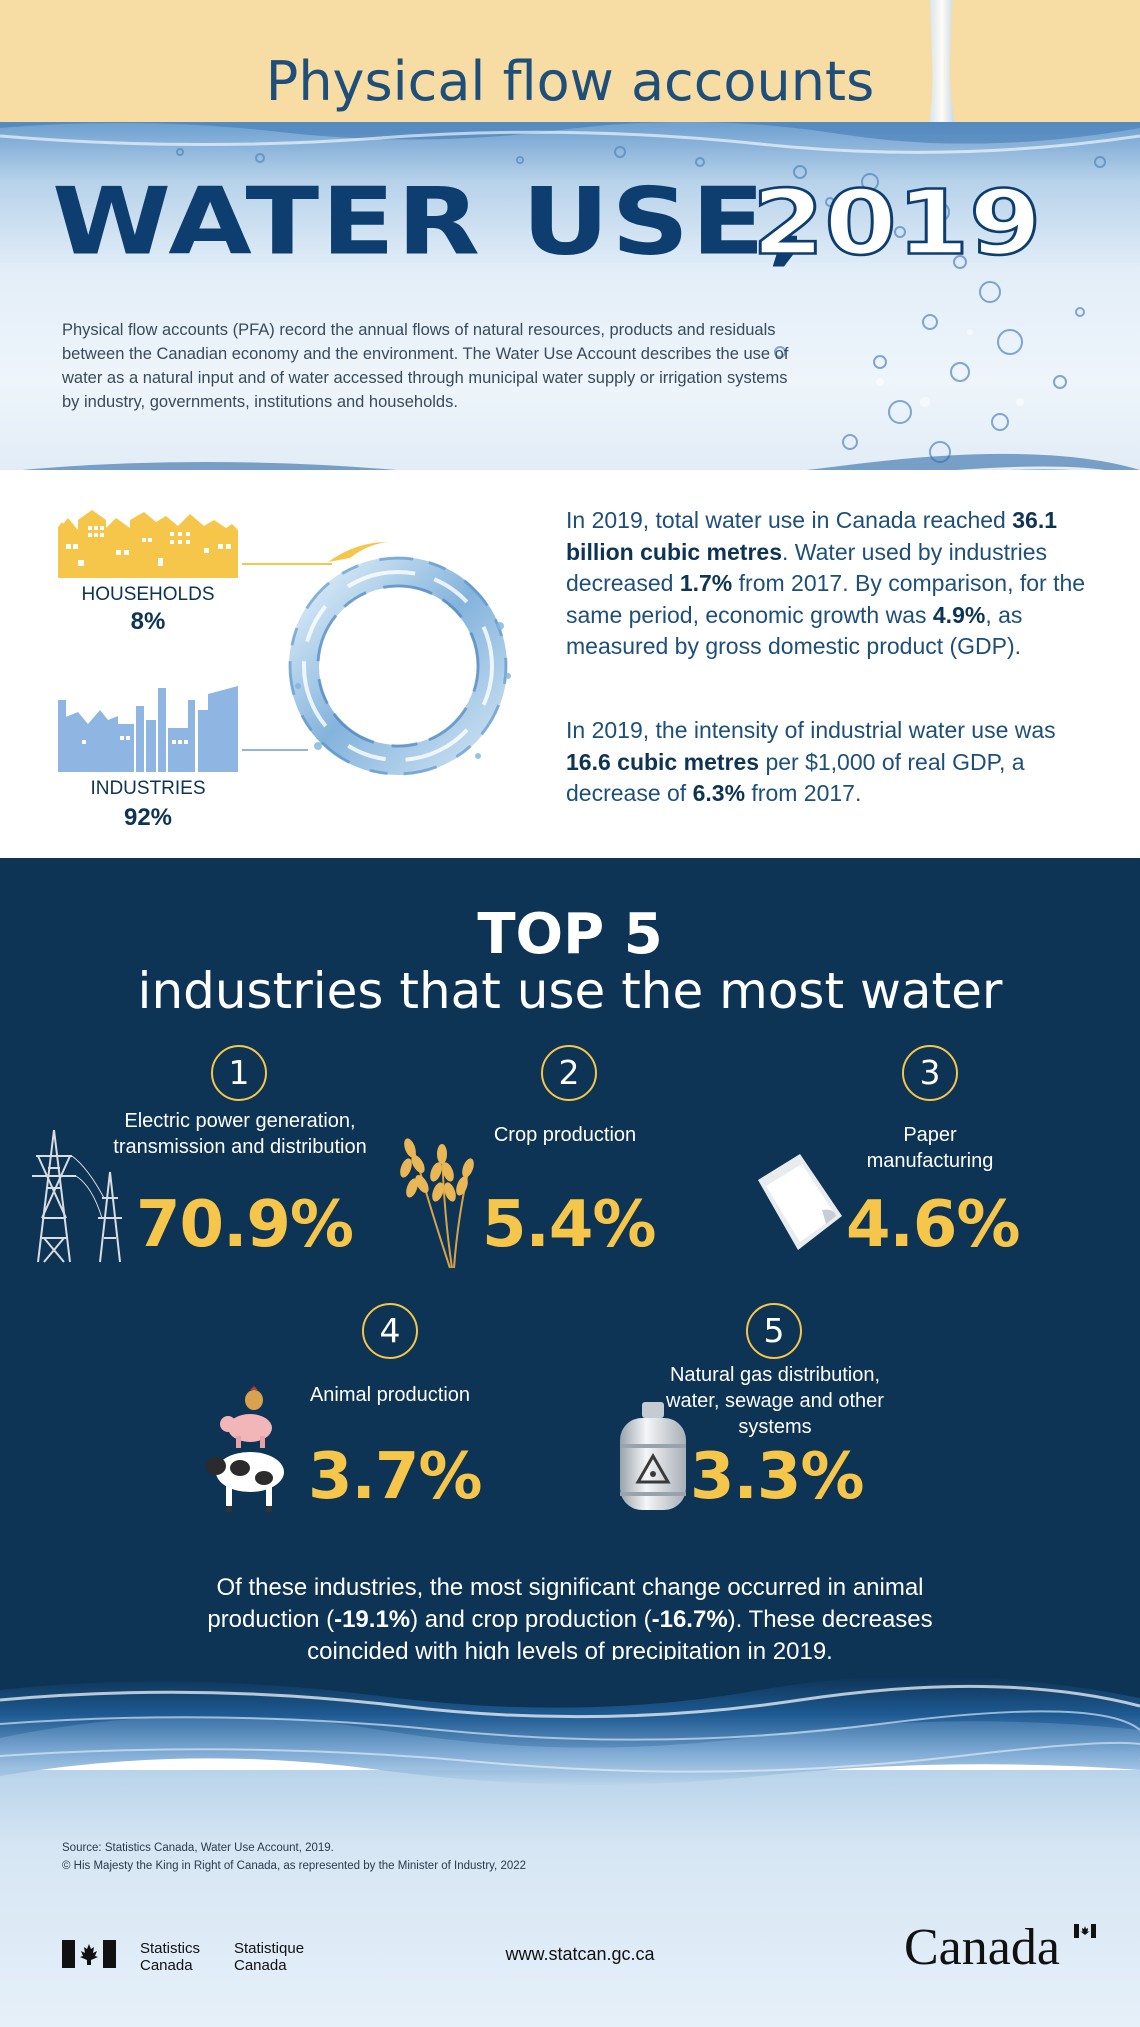  Describe the element at coordinates (245, 1449) in the screenshot. I see `farm-animals-icon` at that location.